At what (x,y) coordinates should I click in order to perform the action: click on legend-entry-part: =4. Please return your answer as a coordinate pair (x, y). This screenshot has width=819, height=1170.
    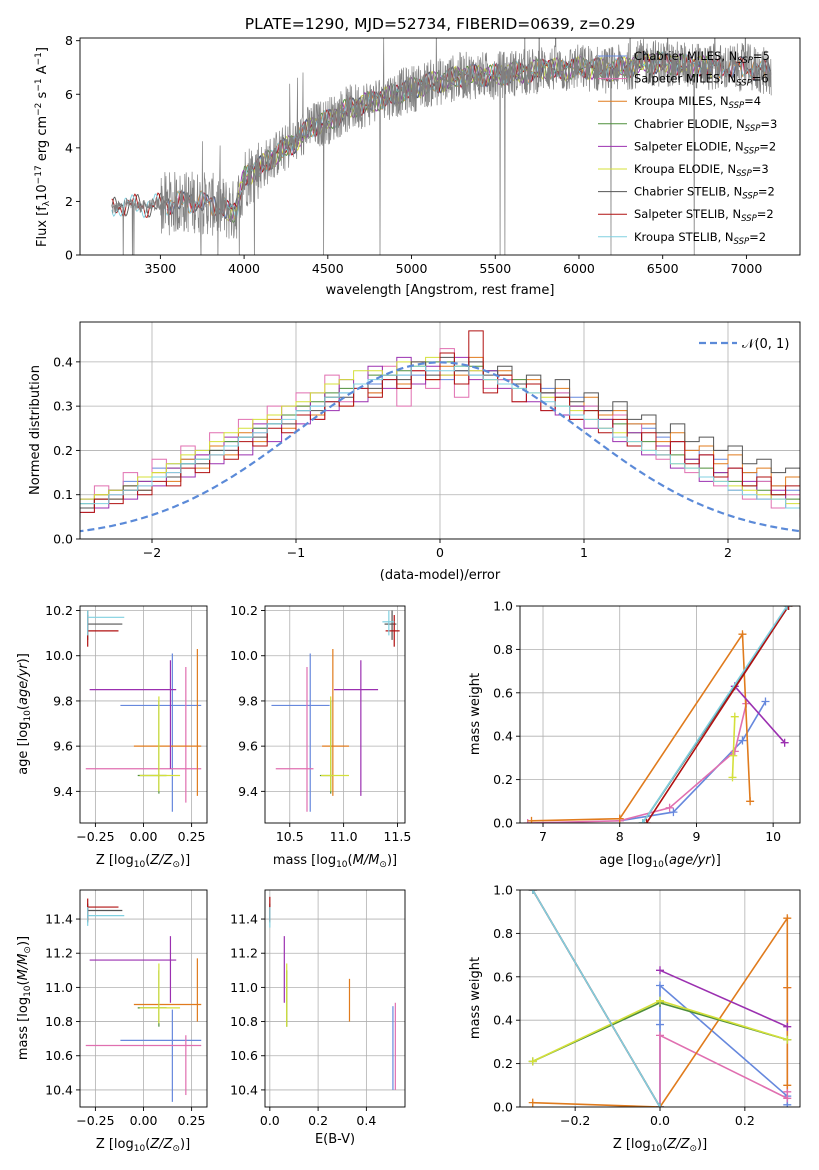
    Looking at the image, I should click on (752, 101).